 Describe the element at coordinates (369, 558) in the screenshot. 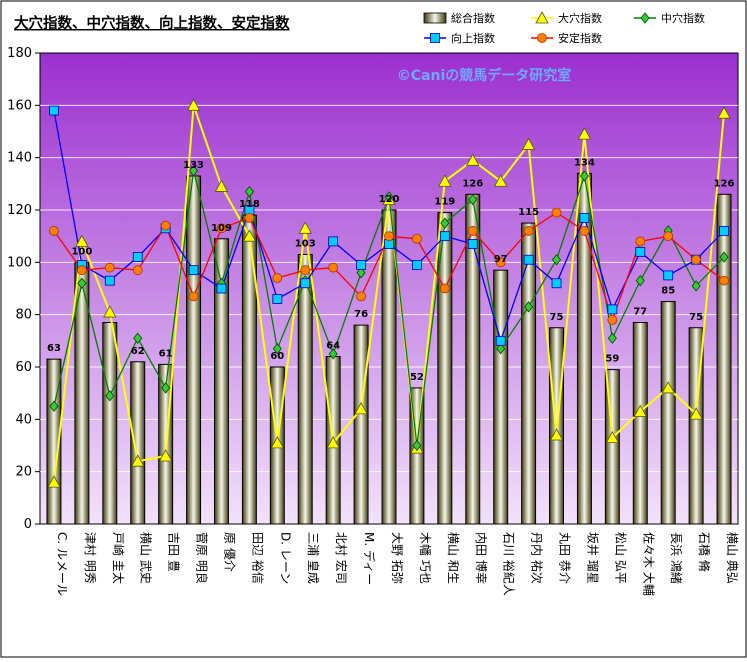

I see `x-tick-label-group: M. ディー` at that location.